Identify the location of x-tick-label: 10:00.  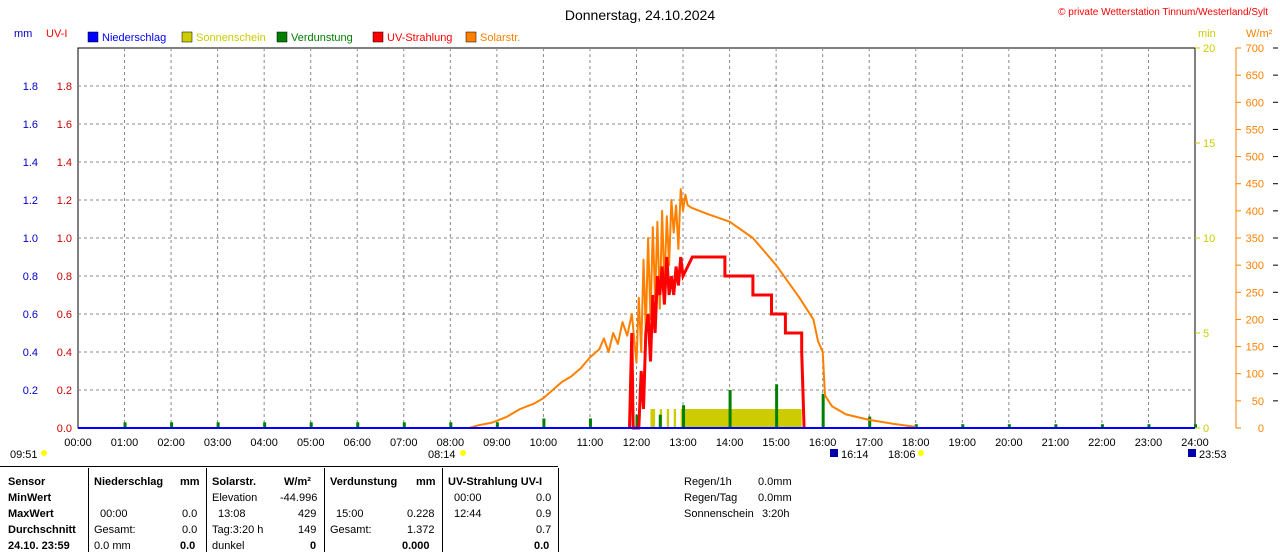
(544, 443).